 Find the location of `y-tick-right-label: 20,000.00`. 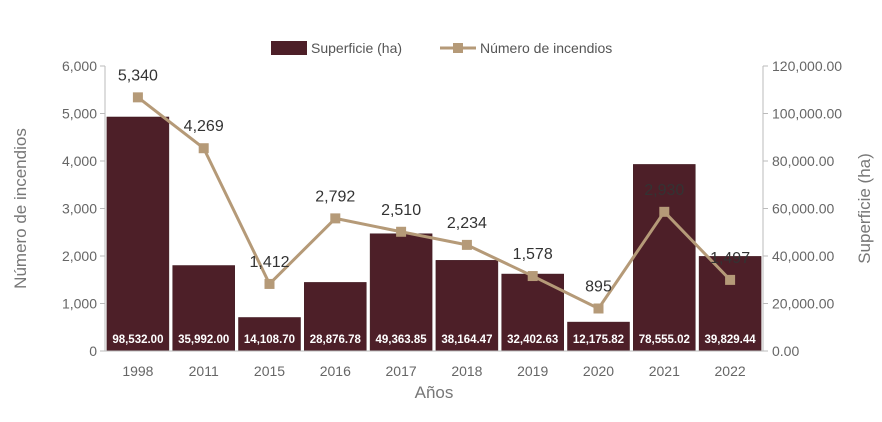

y-tick-right-label: 20,000.00 is located at coordinates (803, 304).